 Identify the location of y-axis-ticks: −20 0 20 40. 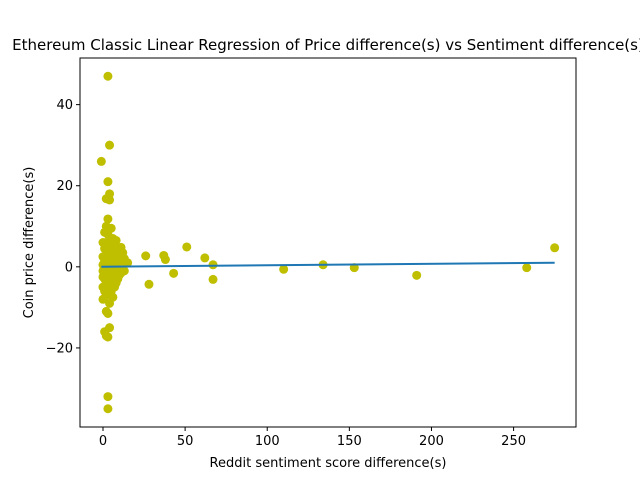
(63, 227).